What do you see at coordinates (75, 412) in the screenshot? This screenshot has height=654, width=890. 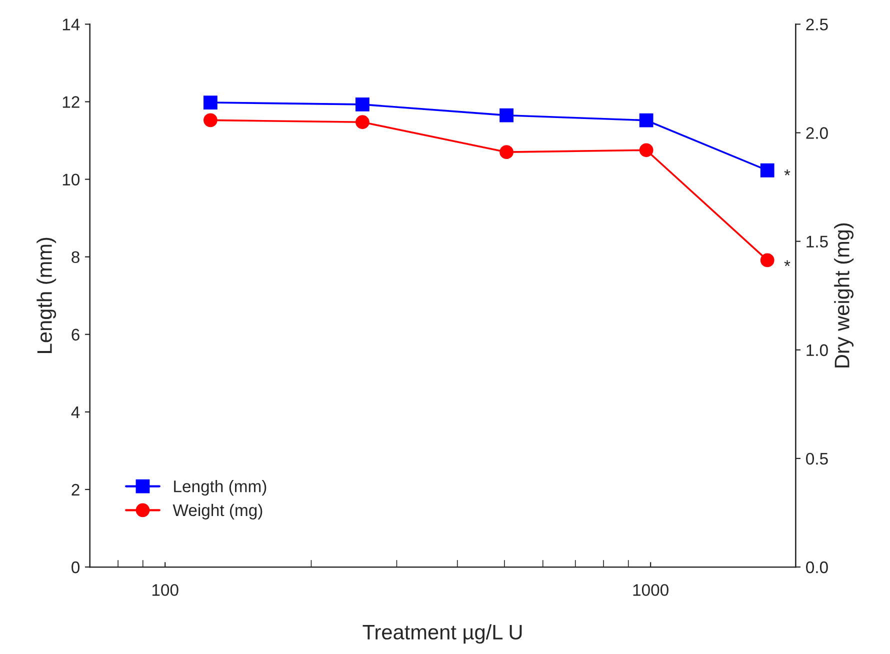 I see `y-tick-label: 4` at bounding box center [75, 412].